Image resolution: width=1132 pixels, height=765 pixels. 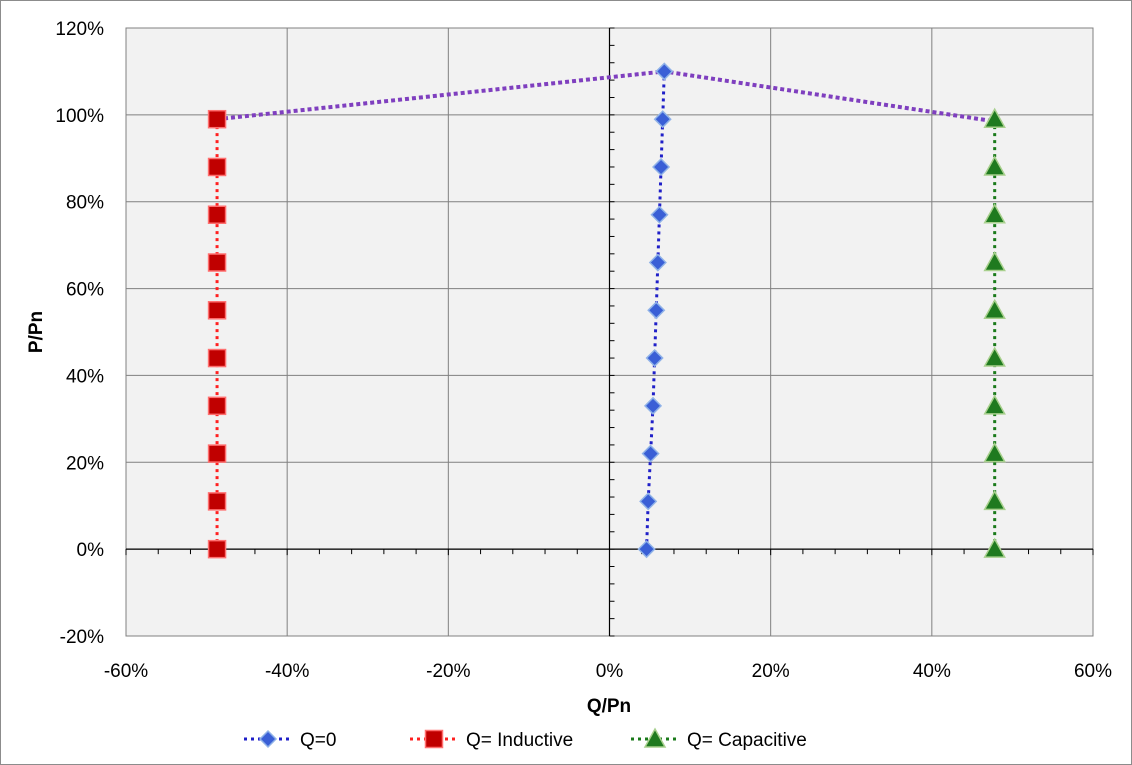 I want to click on legend-item-0: Q=0, so click(x=290, y=740).